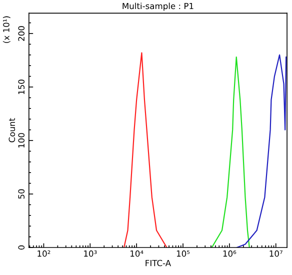  Describe the element at coordinates (21, 247) in the screenshot. I see `y-tick-label: 0` at that location.